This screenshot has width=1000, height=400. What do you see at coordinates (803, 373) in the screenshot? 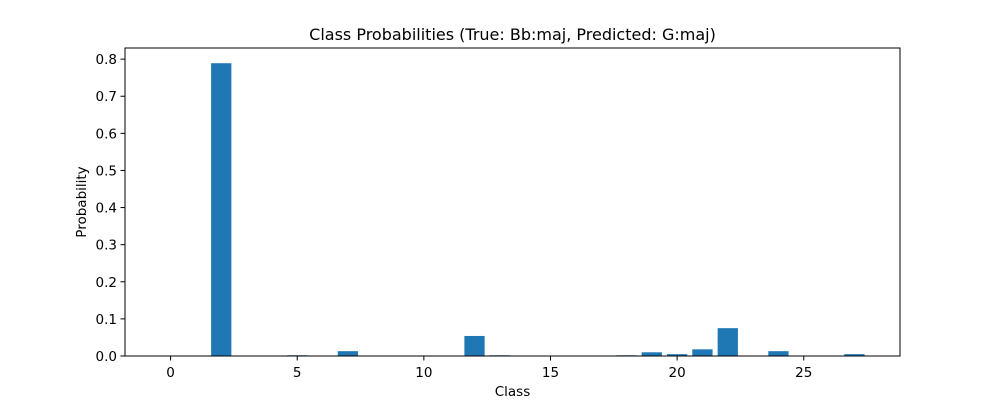
I see `x-tick-label: 25` at bounding box center [803, 373].